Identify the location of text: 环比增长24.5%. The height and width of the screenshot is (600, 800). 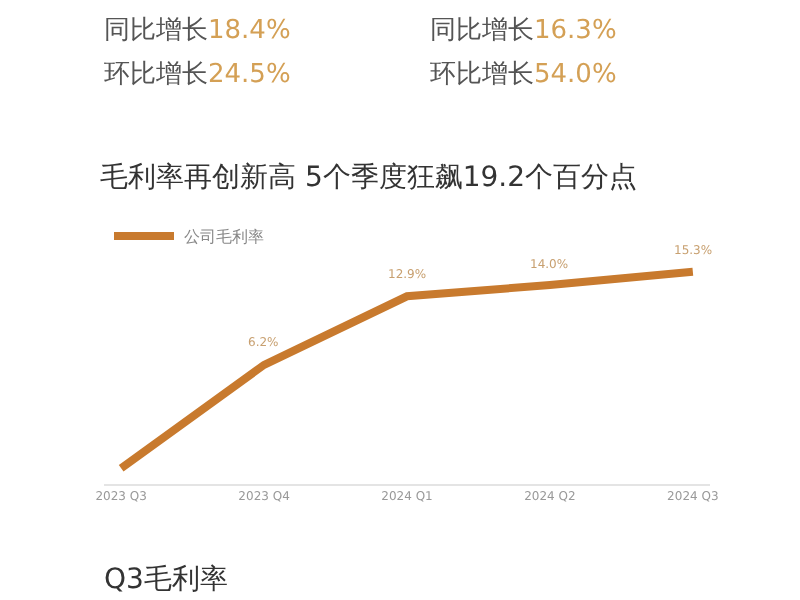
(197, 75).